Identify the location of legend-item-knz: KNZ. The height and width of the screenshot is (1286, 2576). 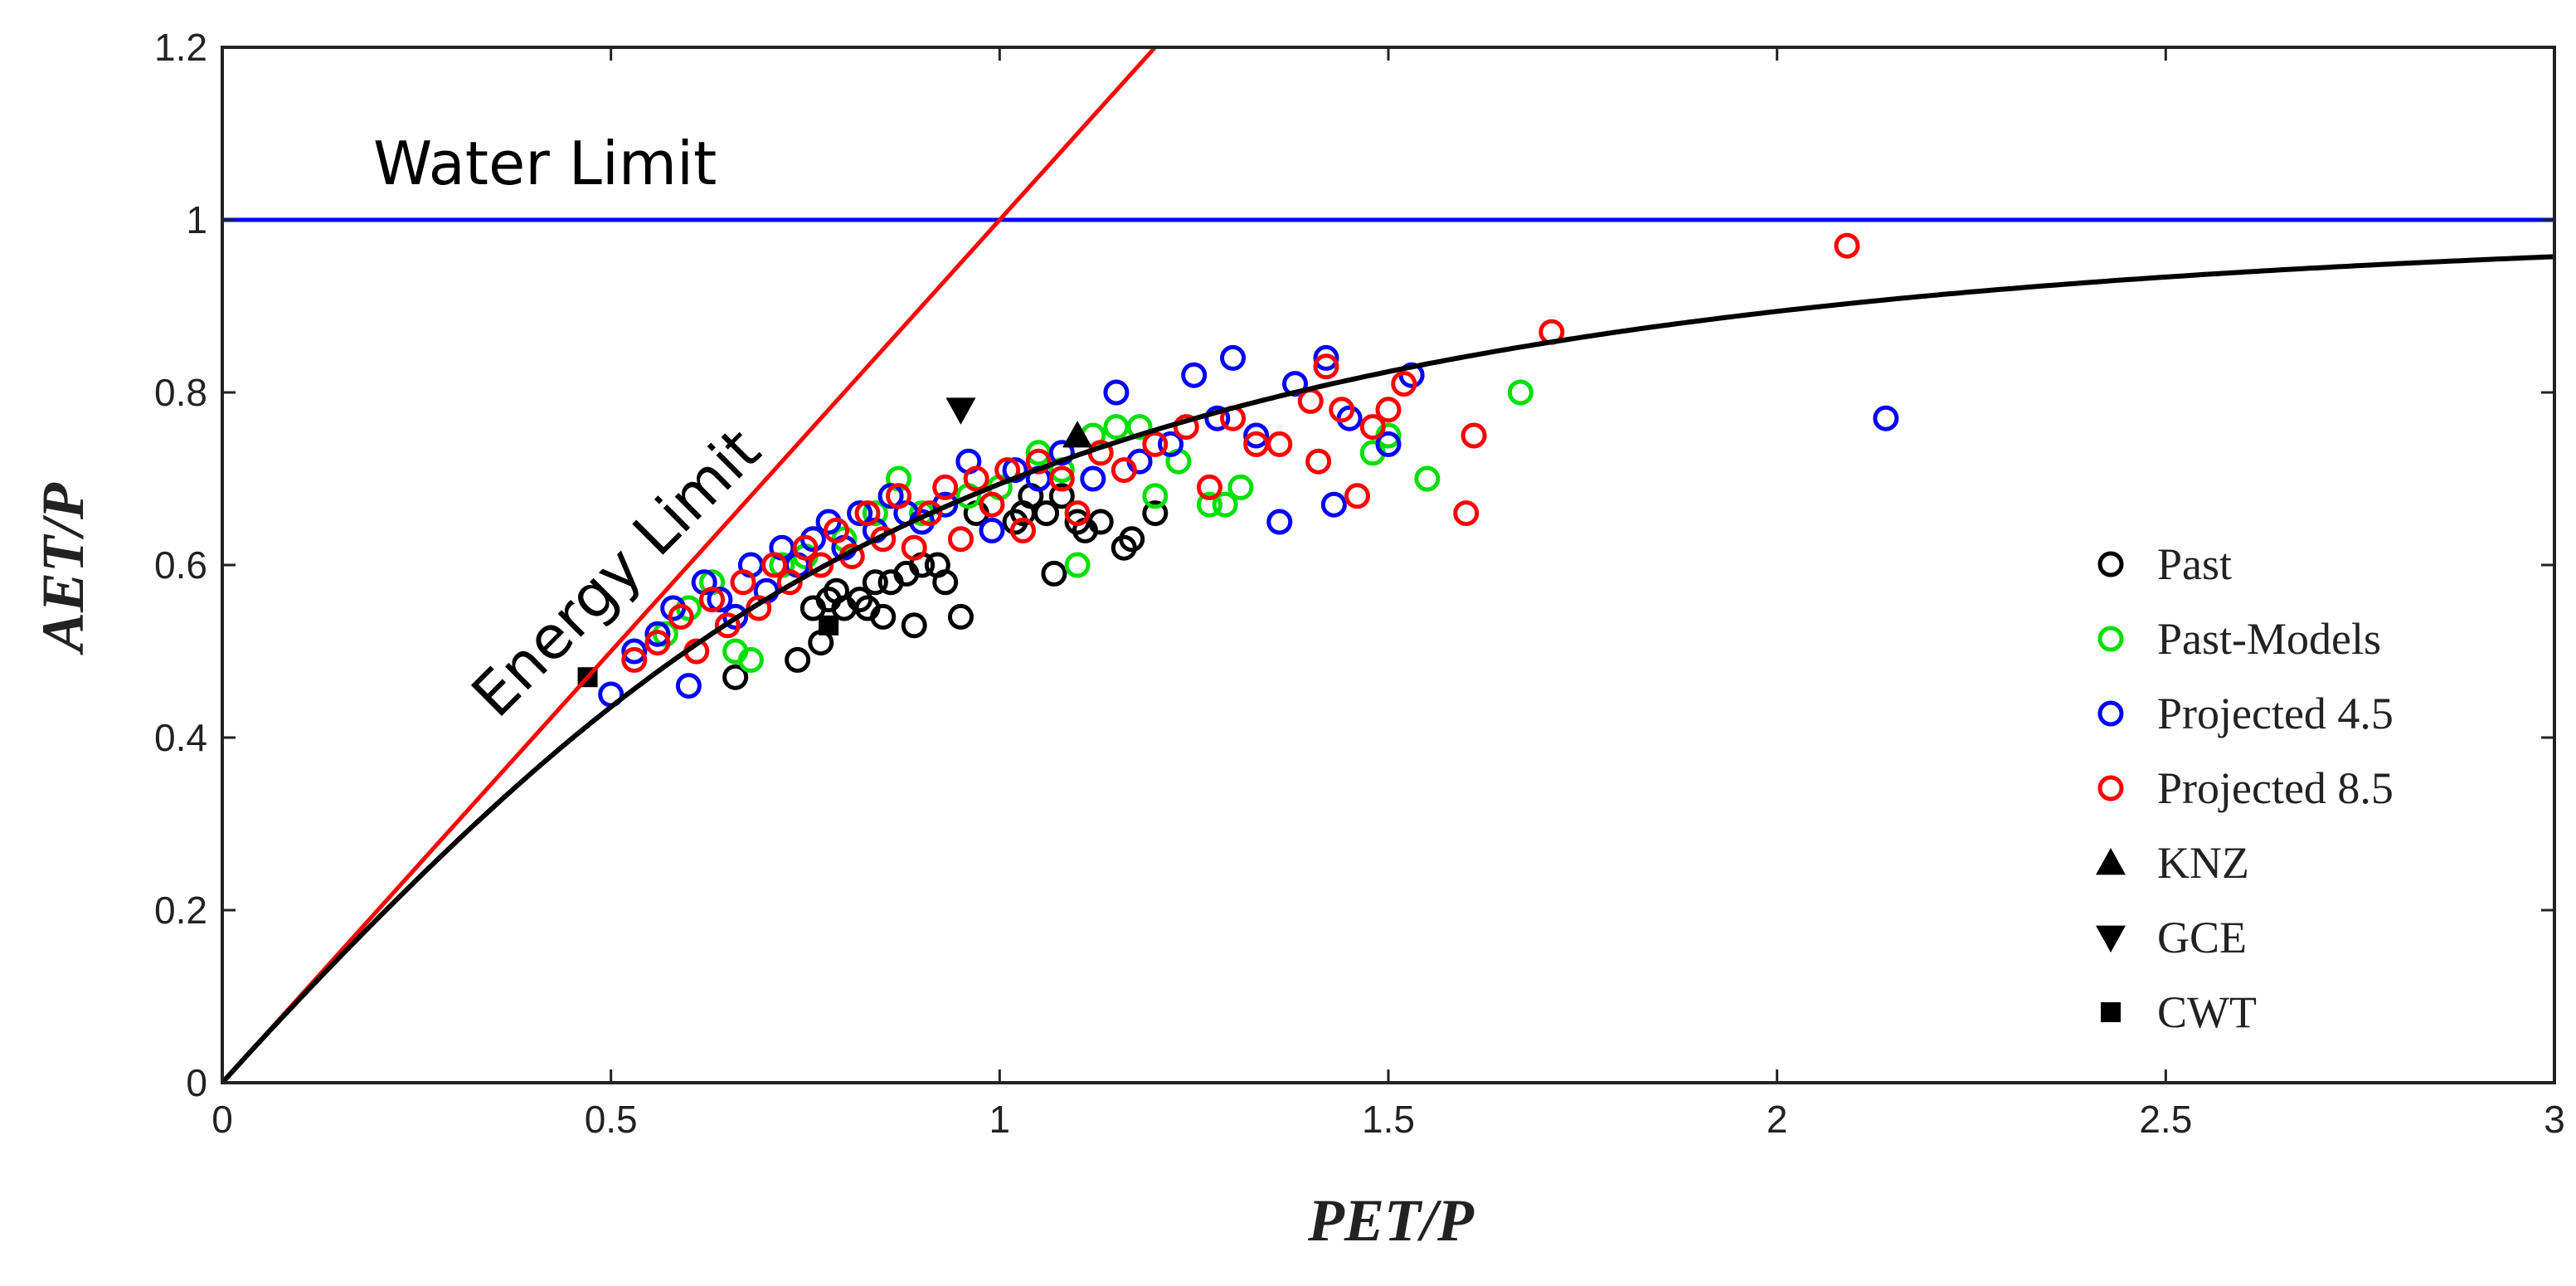
(2173, 863).